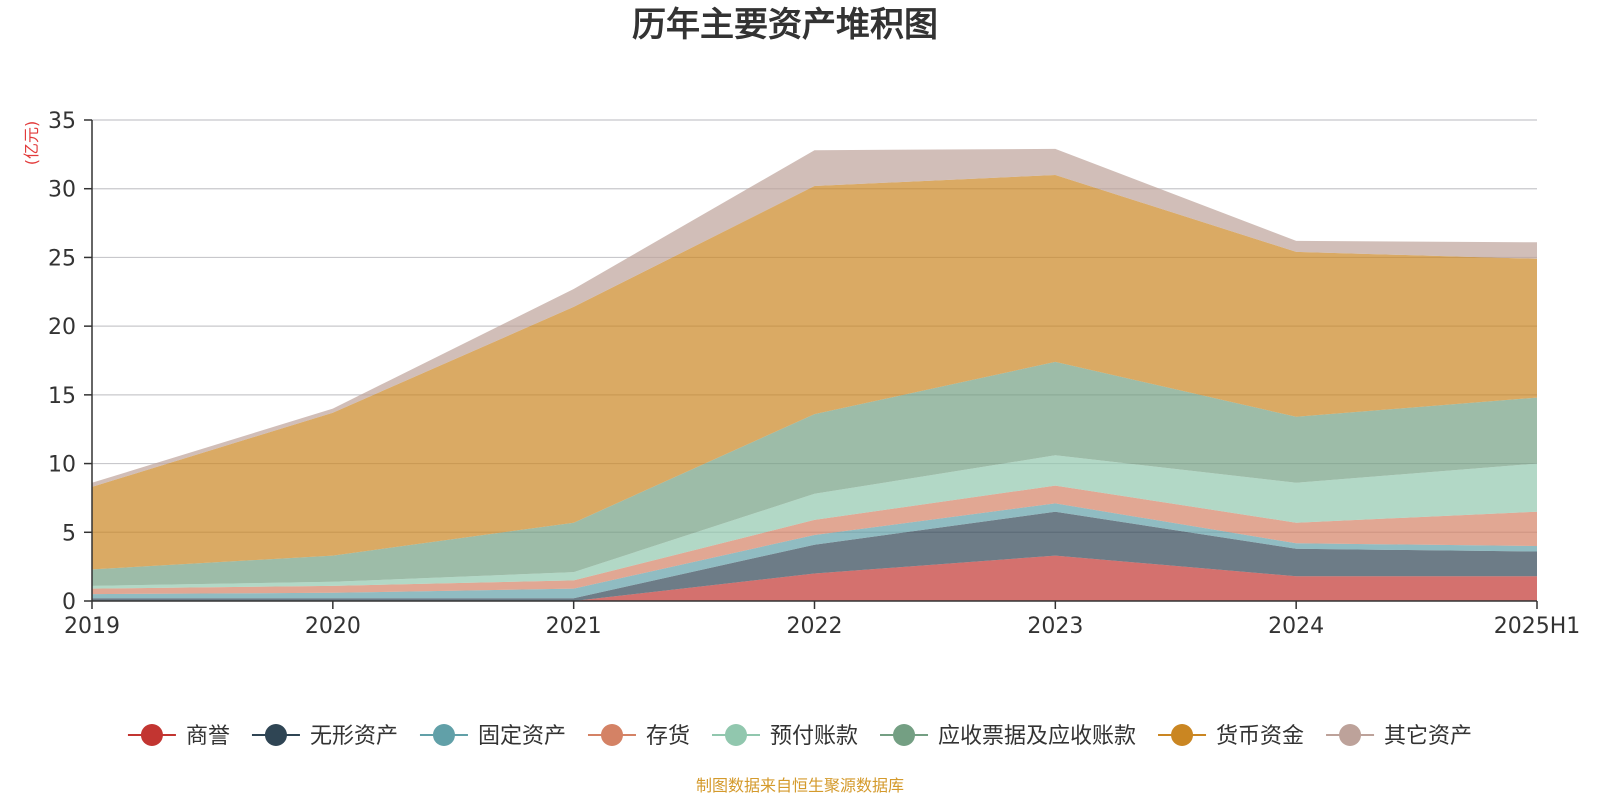 The width and height of the screenshot is (1600, 800). What do you see at coordinates (31, 143) in the screenshot?
I see `y-axis-unit-label: (亿元)` at bounding box center [31, 143].